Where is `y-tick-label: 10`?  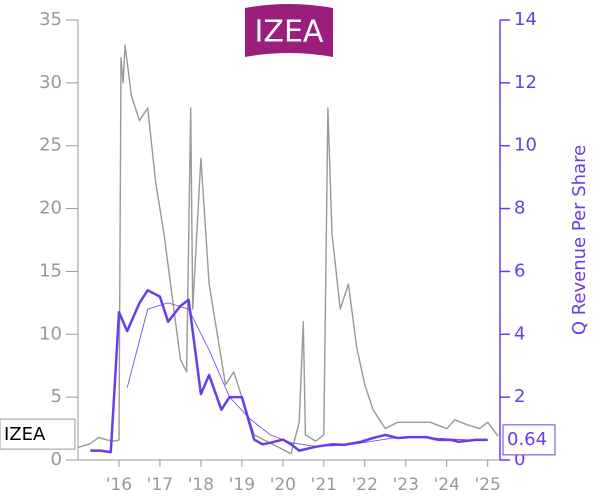
y-tick-label: 10 is located at coordinates (50, 333).